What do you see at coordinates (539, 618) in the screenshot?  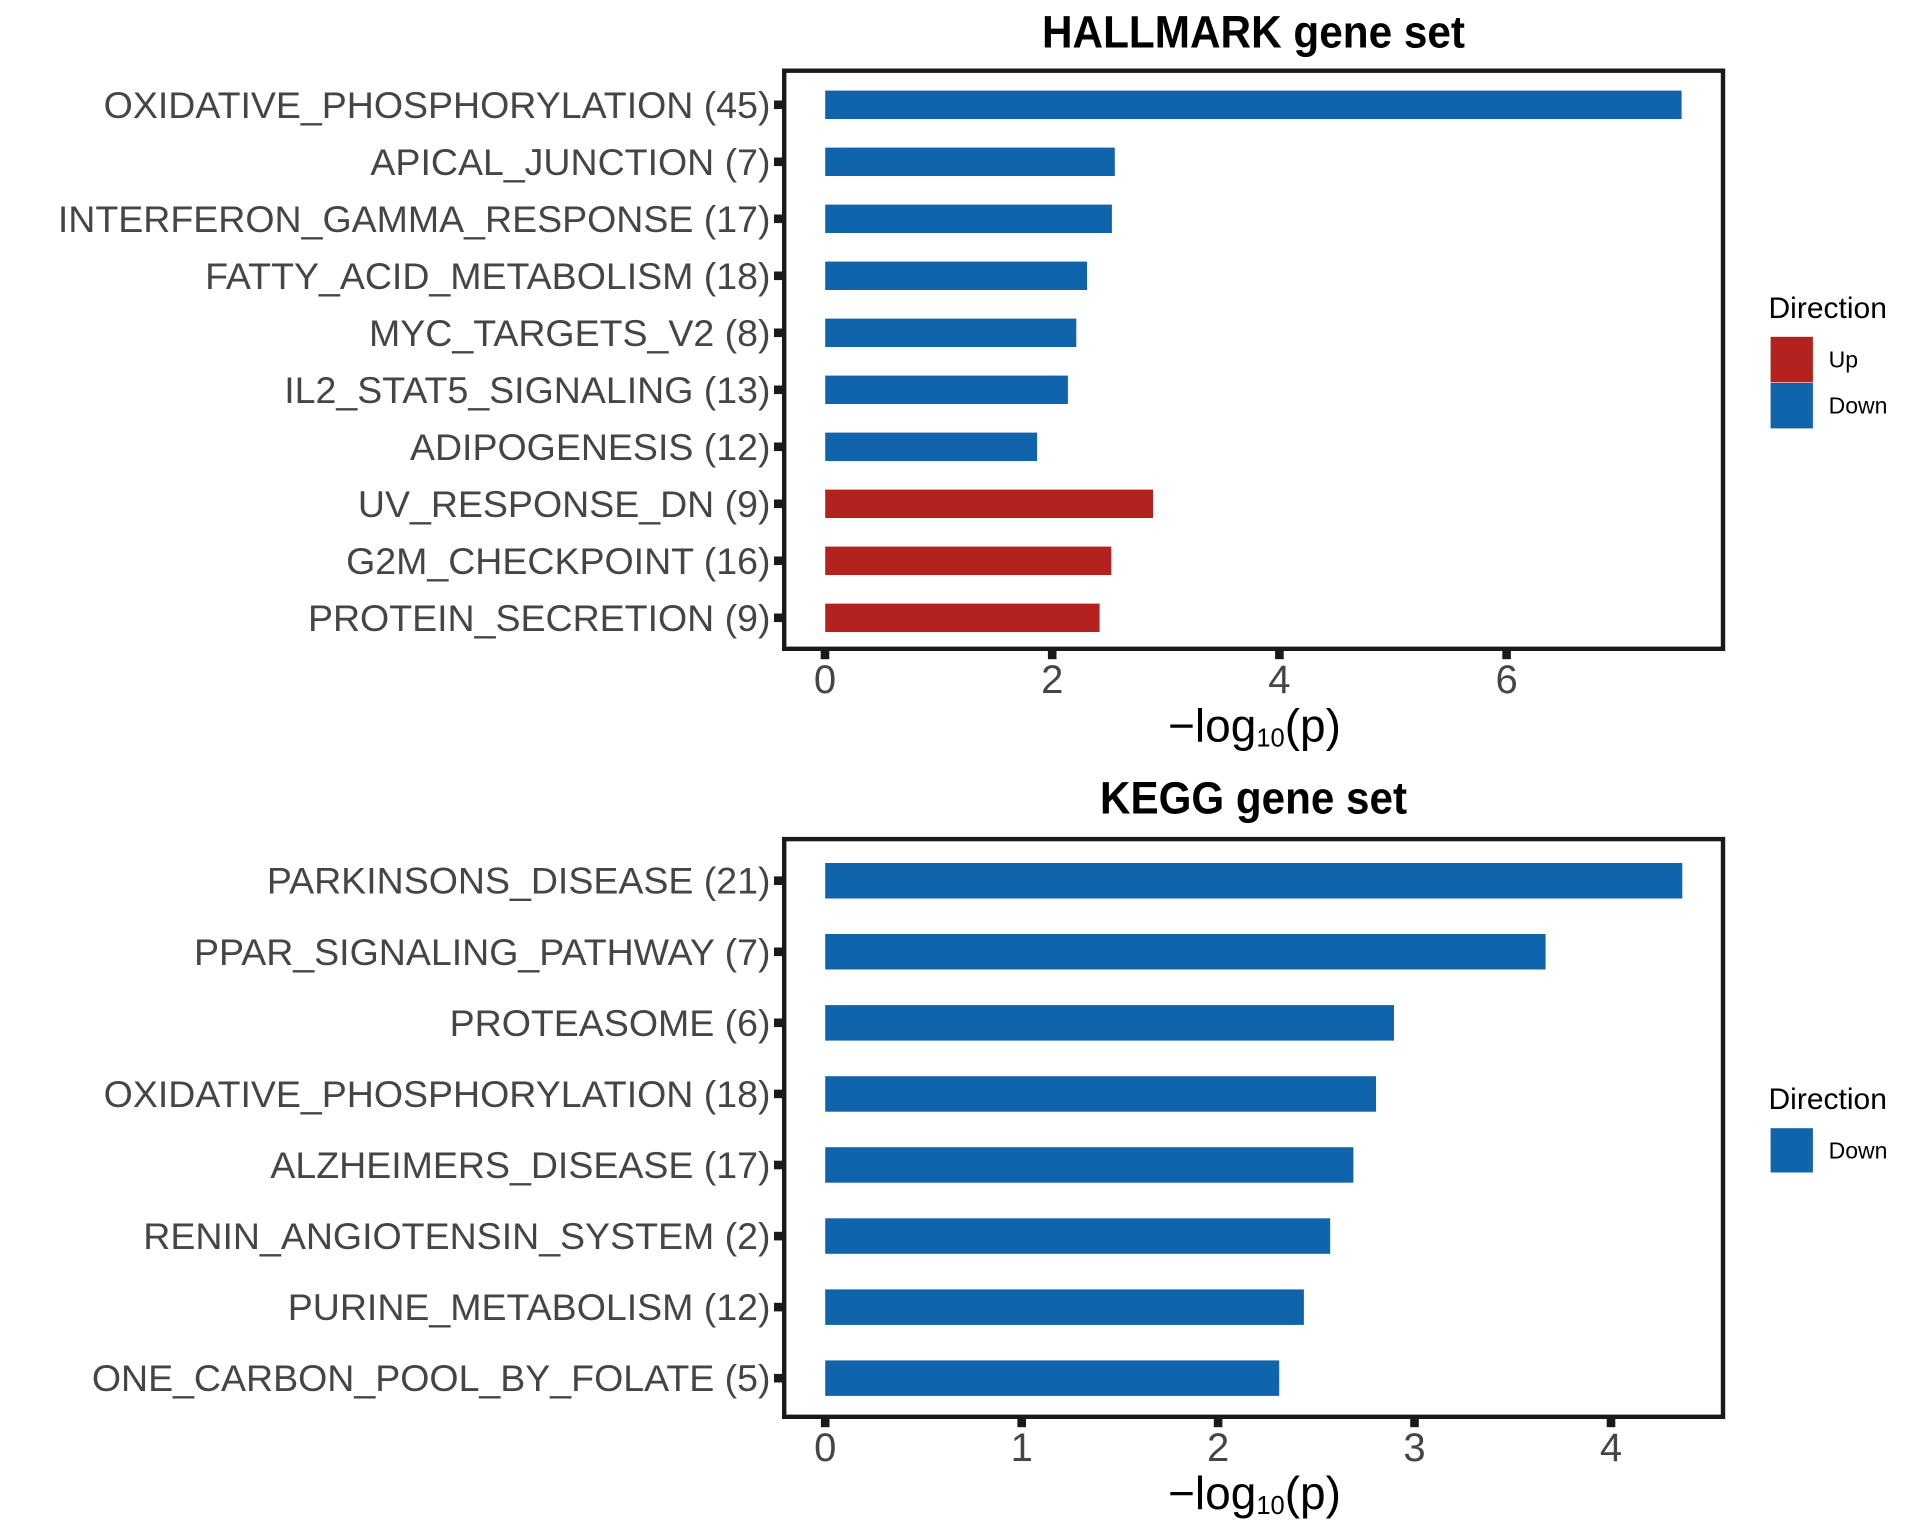 I see `svg-text: PROTEIN_SECRETION (9)` at bounding box center [539, 618].